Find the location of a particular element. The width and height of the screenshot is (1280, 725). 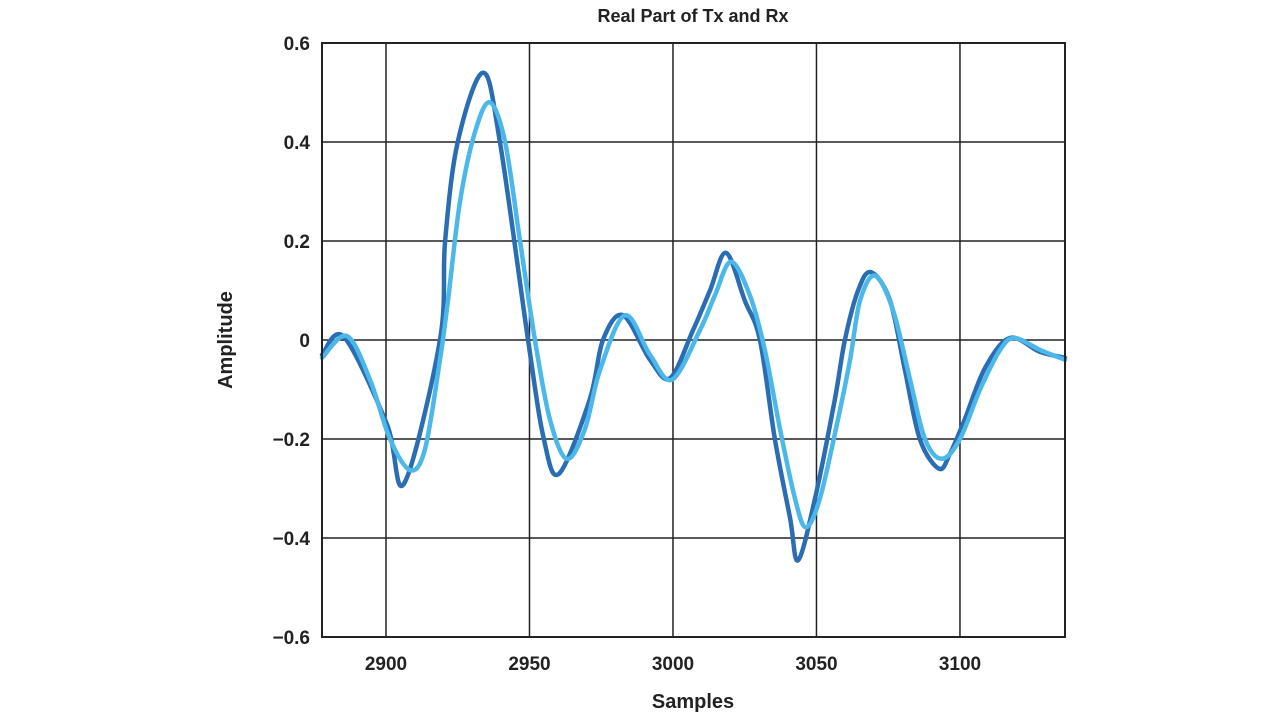

y-tick-label: 0 is located at coordinates (304, 341).